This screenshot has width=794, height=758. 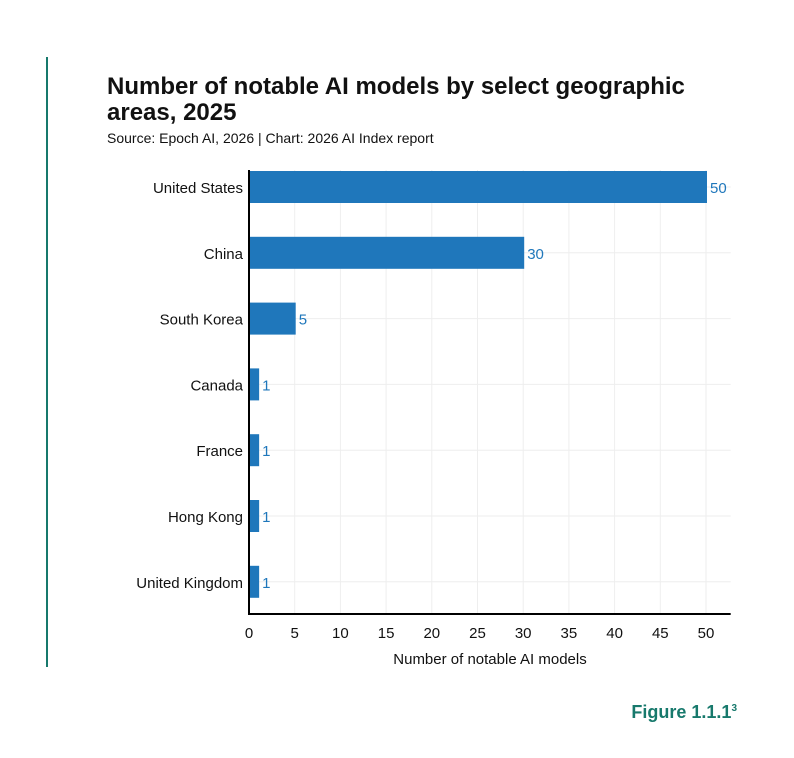 What do you see at coordinates (303, 320) in the screenshot?
I see `data-label: 5` at bounding box center [303, 320].